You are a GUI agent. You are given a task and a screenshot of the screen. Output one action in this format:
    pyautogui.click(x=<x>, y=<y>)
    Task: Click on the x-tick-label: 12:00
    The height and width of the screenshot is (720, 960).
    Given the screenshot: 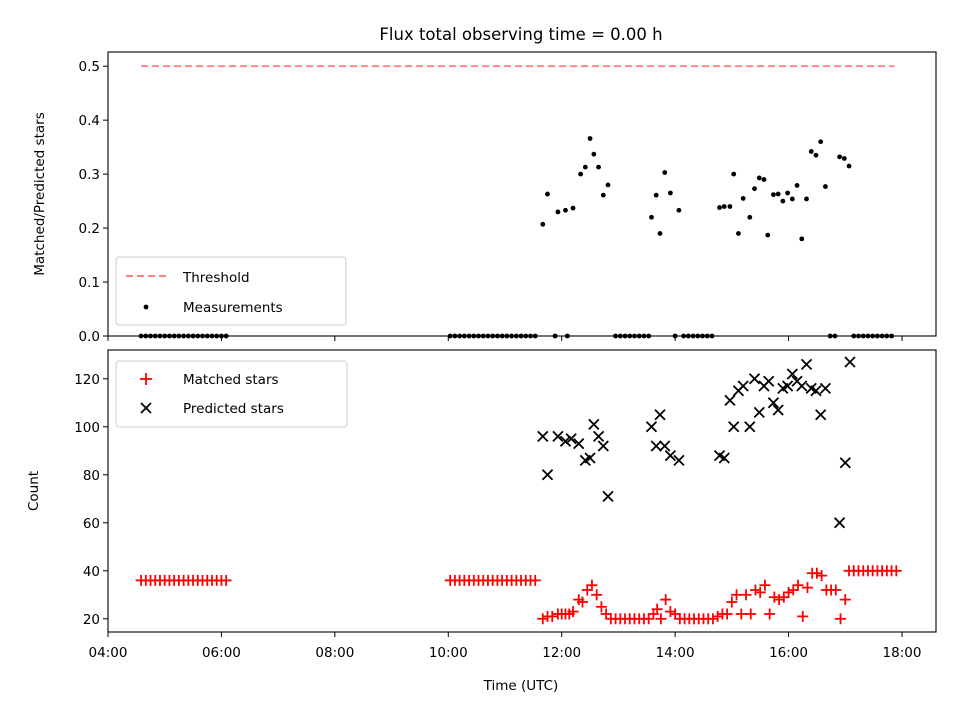 What is the action you would take?
    pyautogui.click(x=561, y=653)
    